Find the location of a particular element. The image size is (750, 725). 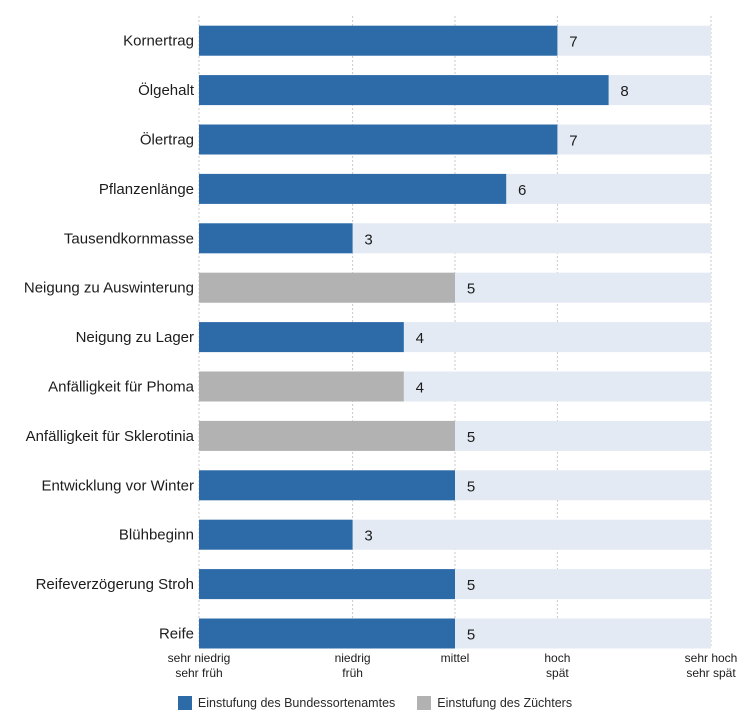

legend-item-zuechter: Einstufung des Züchters is located at coordinates (494, 703).